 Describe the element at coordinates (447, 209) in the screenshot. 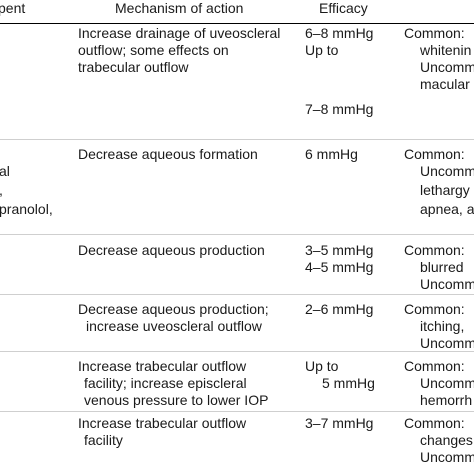

I see `effects-line: apnea, a` at that location.